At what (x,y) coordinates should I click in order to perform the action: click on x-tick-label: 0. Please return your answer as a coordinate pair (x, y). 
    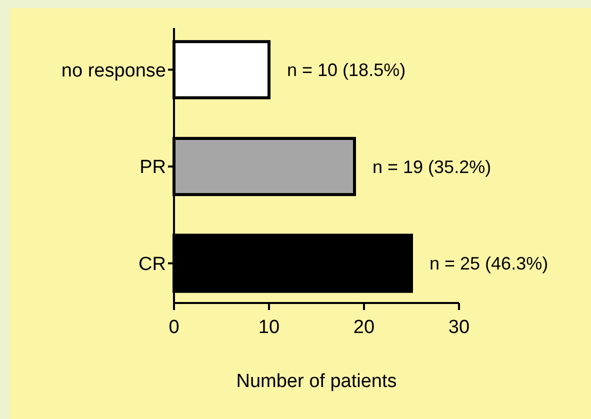
    Looking at the image, I should click on (174, 327).